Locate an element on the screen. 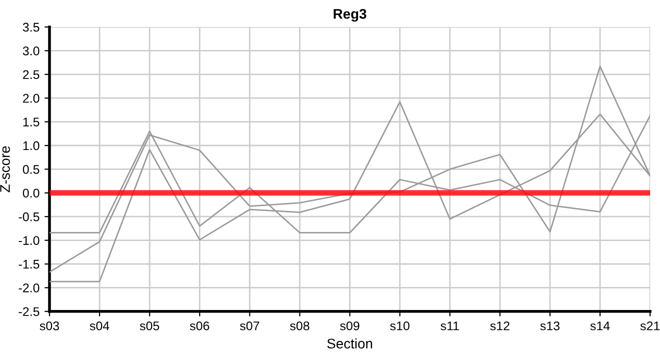 The height and width of the screenshot is (360, 660). x-axis-title: Section is located at coordinates (349, 343).